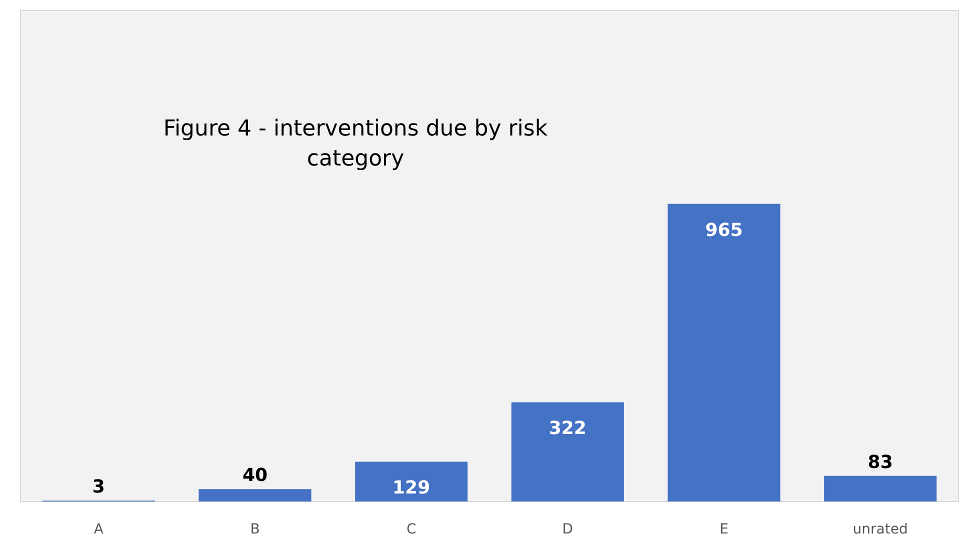 Image resolution: width=978 pixels, height=551 pixels. I want to click on data-label: 3, so click(98, 487).